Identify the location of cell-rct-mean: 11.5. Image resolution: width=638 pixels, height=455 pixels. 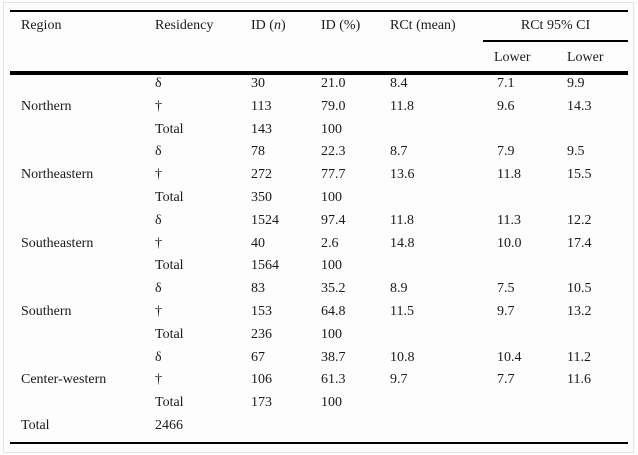
(402, 311).